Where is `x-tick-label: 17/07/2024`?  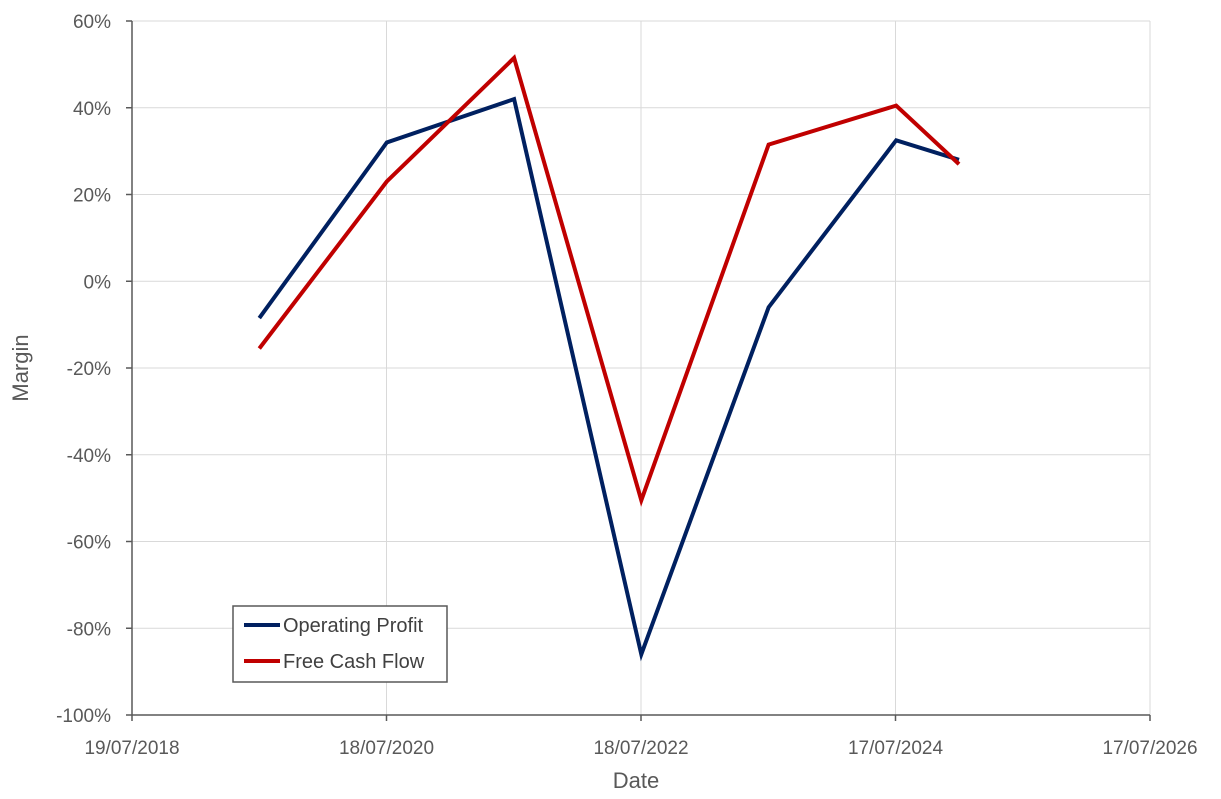 x-tick-label: 17/07/2024 is located at coordinates (896, 748).